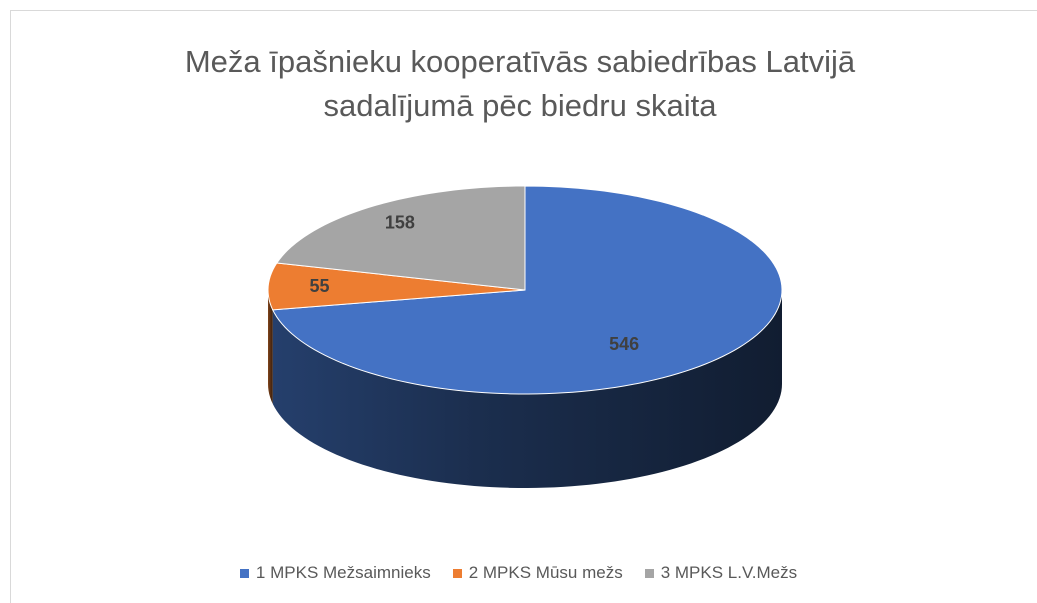 This screenshot has height=603, width=1037. Describe the element at coordinates (729, 572) in the screenshot. I see `legend-label: 3 MPKS L.V.Mežs` at that location.